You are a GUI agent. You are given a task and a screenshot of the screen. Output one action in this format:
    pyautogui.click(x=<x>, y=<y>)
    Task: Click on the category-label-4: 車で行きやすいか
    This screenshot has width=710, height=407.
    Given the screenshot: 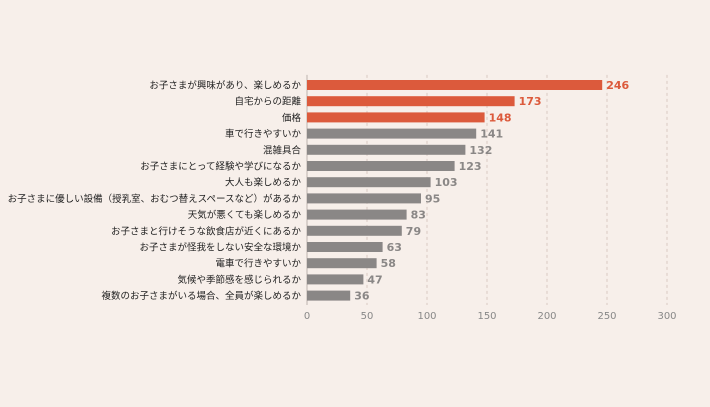 What is the action you would take?
    pyautogui.click(x=263, y=134)
    